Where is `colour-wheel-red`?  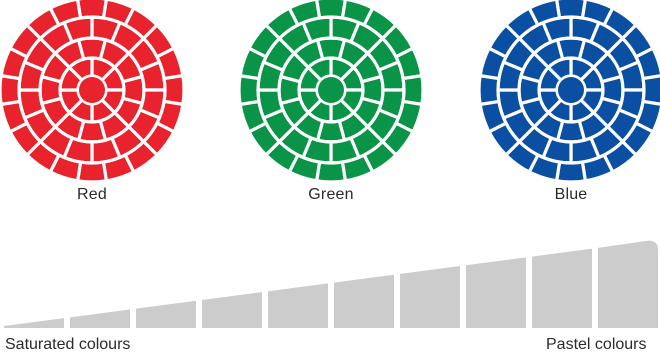
colour-wheel-red is located at coordinates (93, 92).